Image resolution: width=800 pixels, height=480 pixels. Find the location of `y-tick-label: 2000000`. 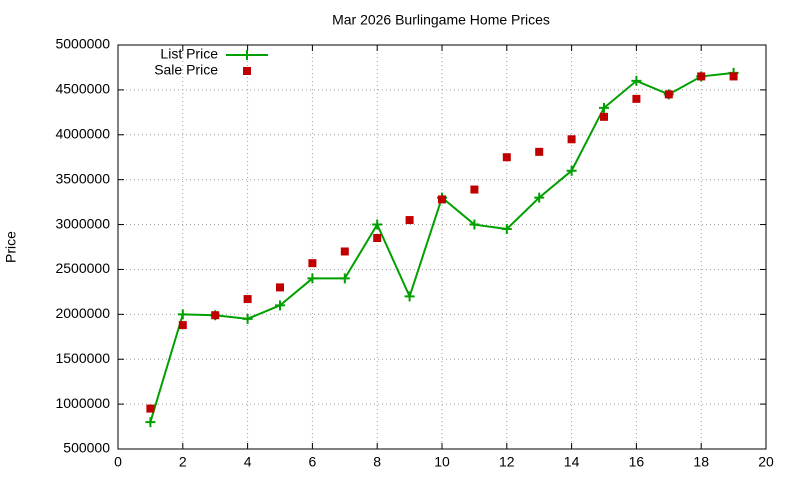

y-tick-label: 2000000 is located at coordinates (82, 313).